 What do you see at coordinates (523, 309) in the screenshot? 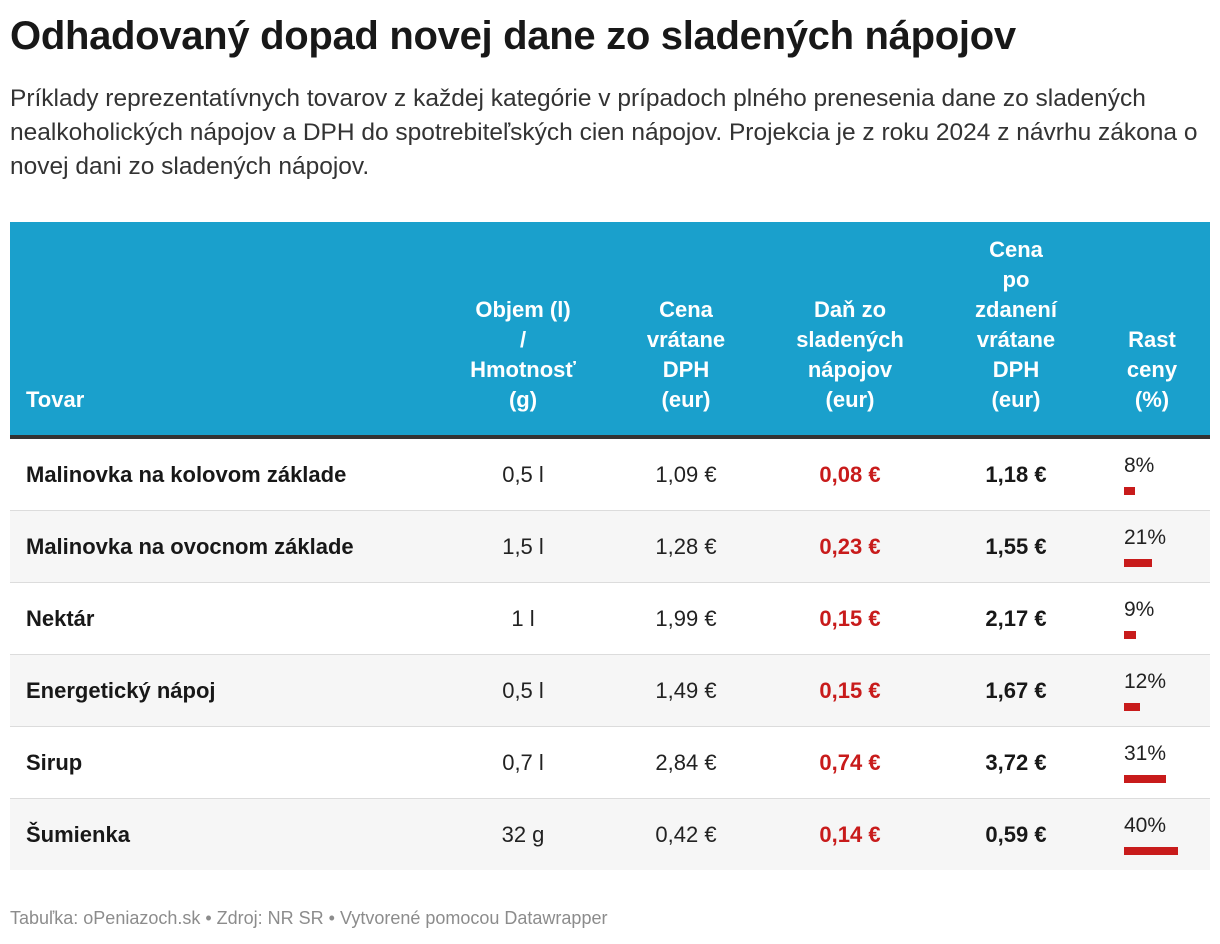
I see `header-objem-line: Objem (l)` at bounding box center [523, 309].